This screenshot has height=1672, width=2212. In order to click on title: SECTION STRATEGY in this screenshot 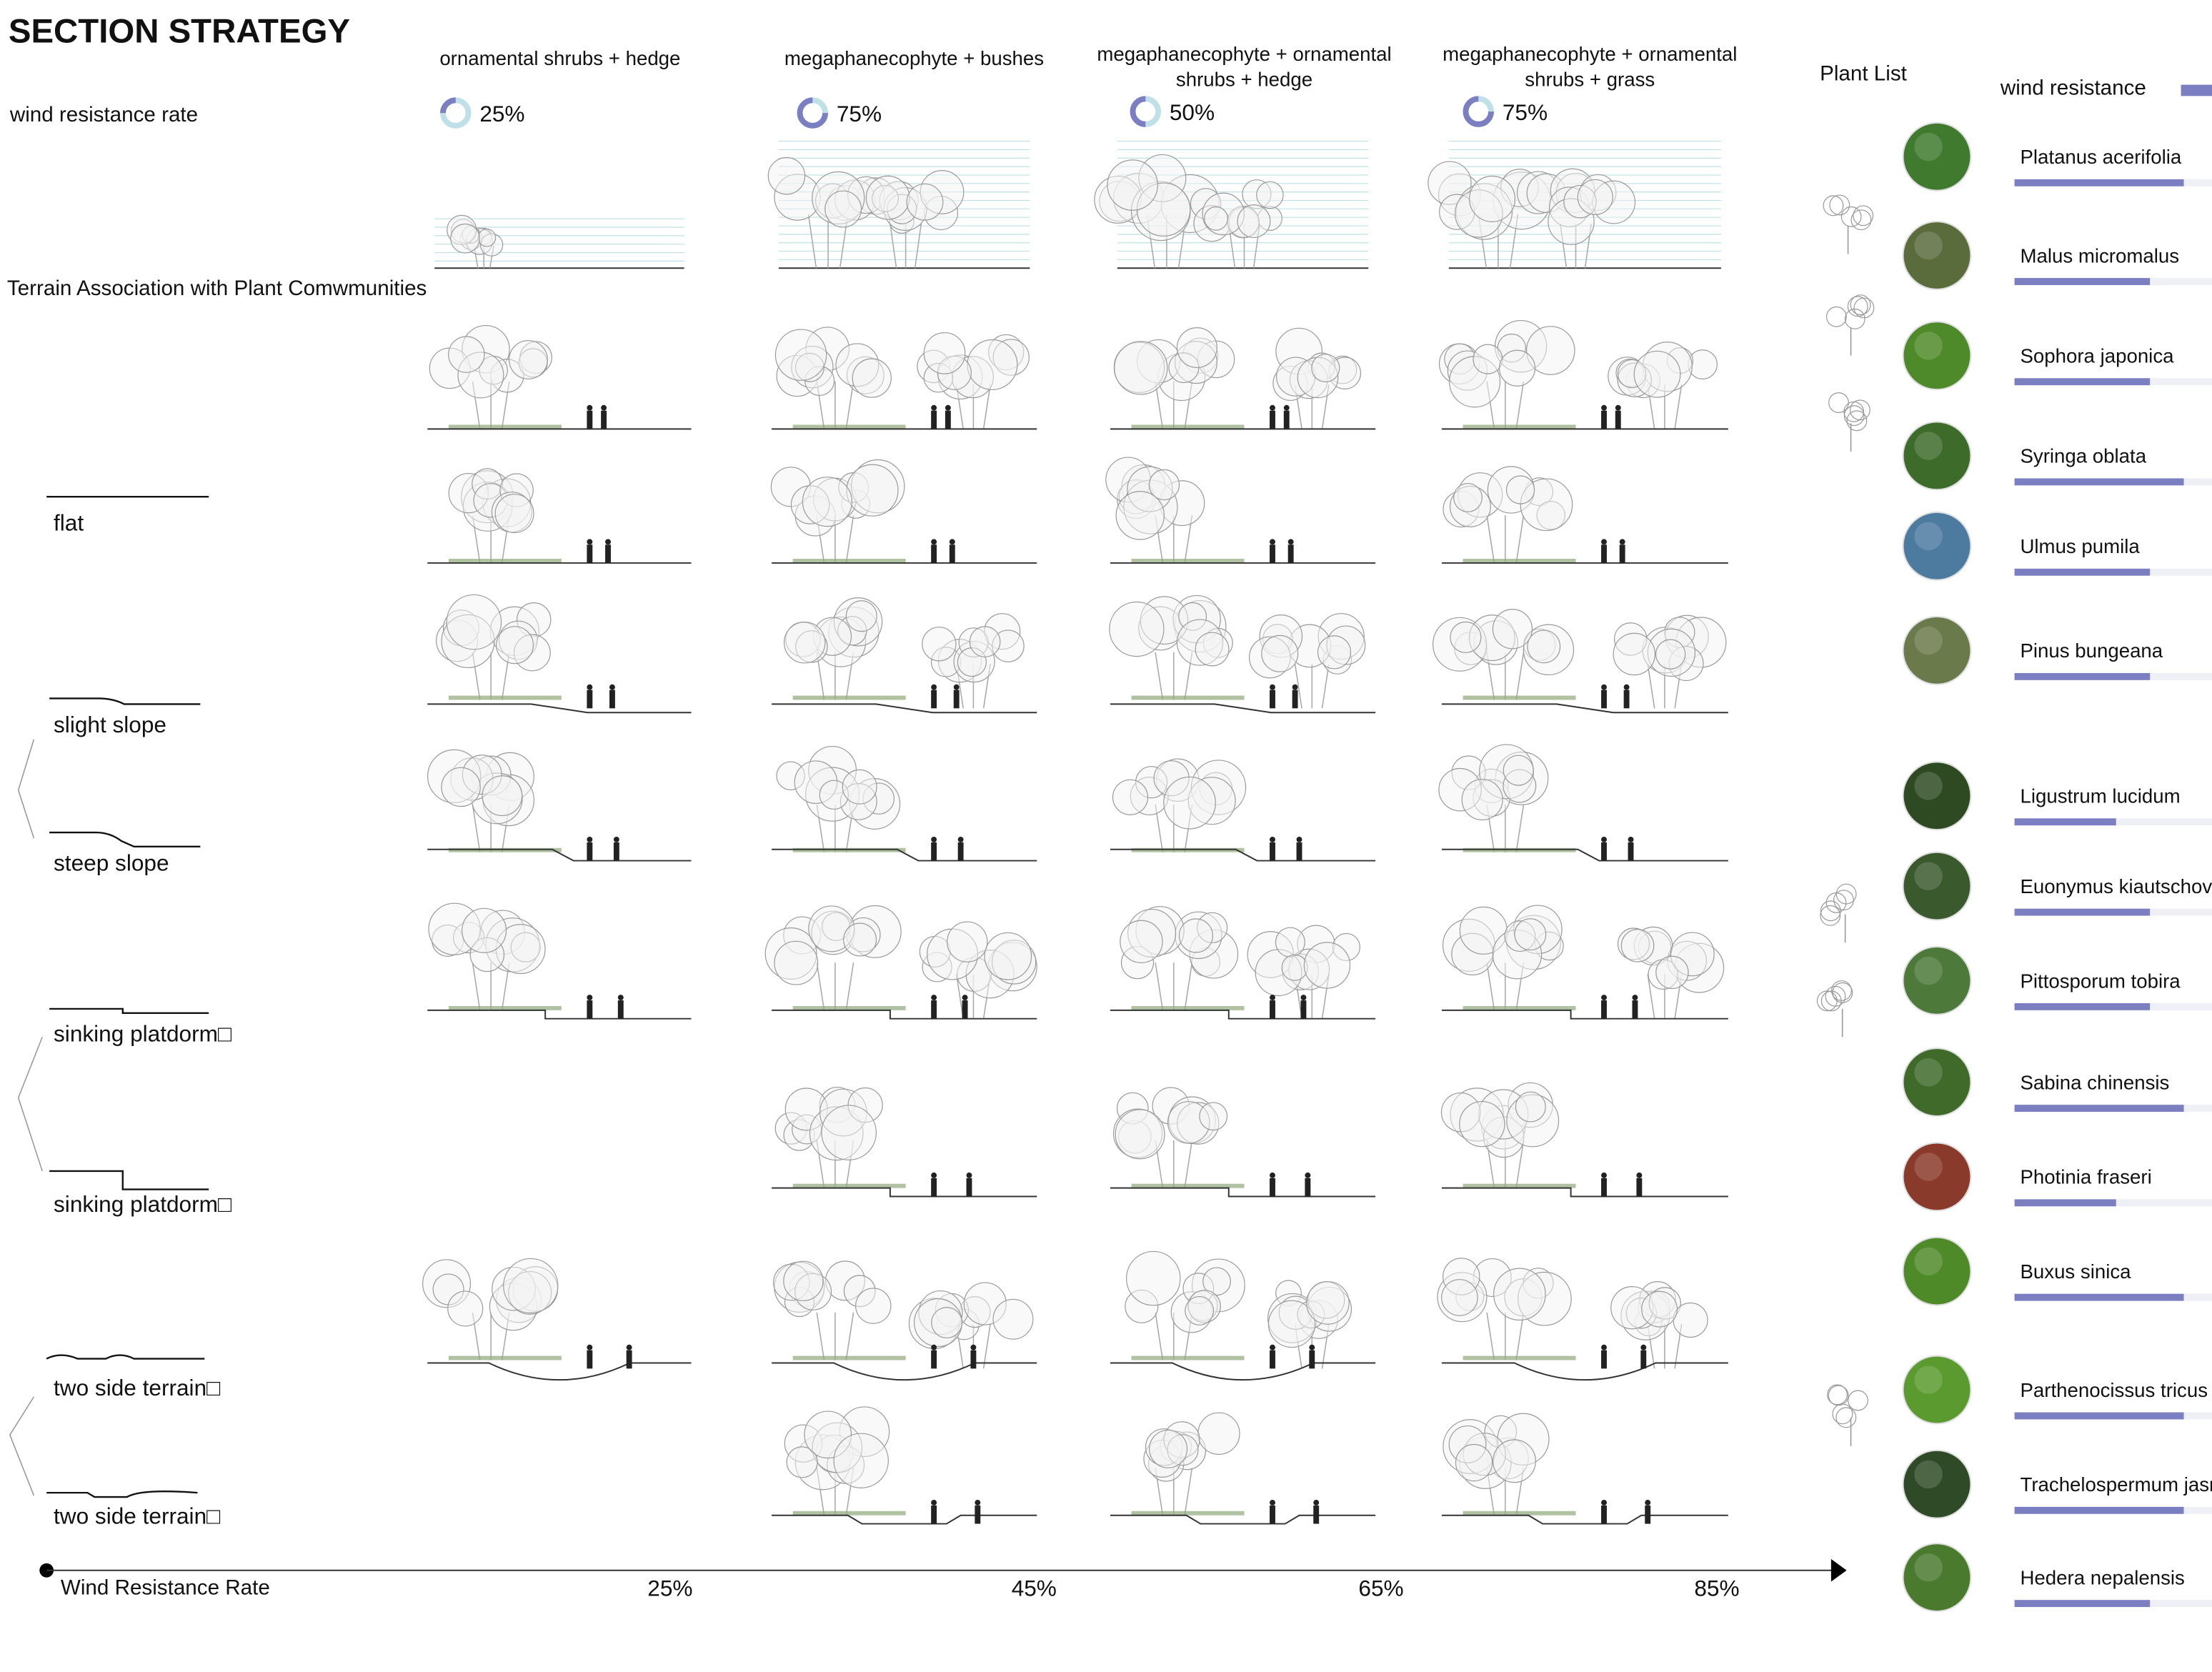, I will do `click(179, 31)`.